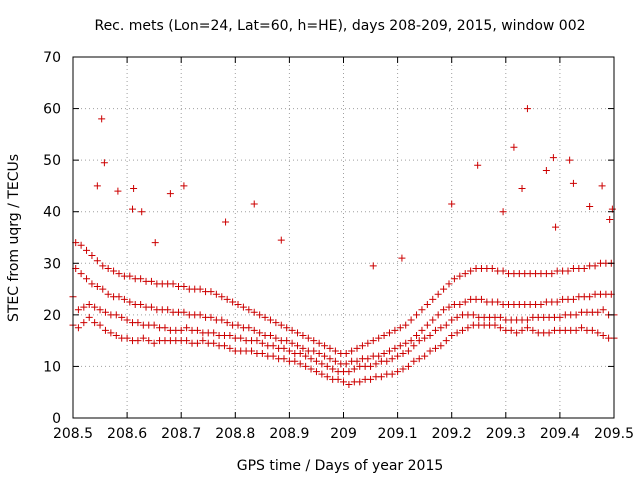 This screenshot has height=480, width=640. Describe the element at coordinates (614, 434) in the screenshot. I see `x-tick-label: 209.5` at that location.